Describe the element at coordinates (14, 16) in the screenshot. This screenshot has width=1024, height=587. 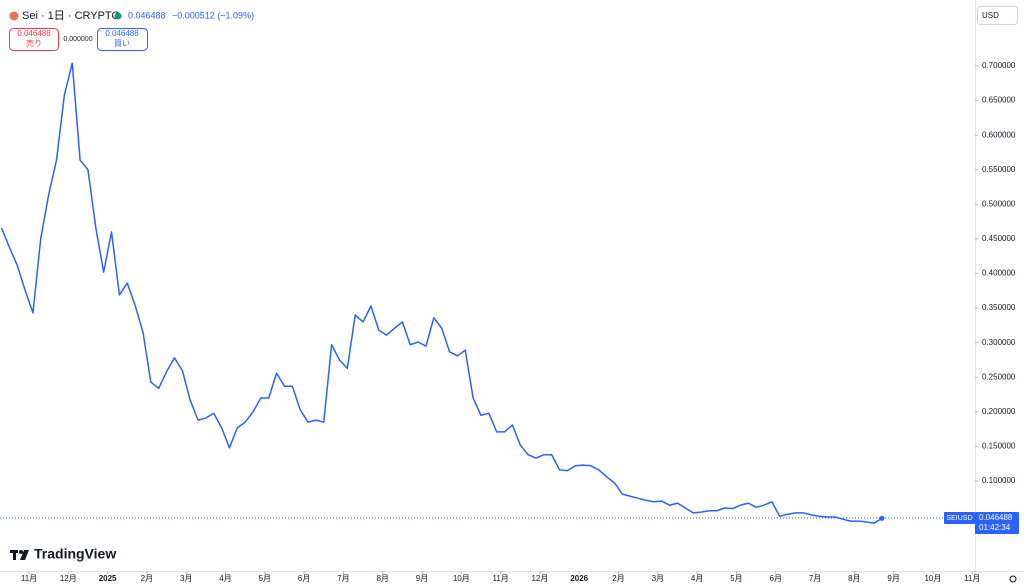
I see `symbol-icon` at that location.